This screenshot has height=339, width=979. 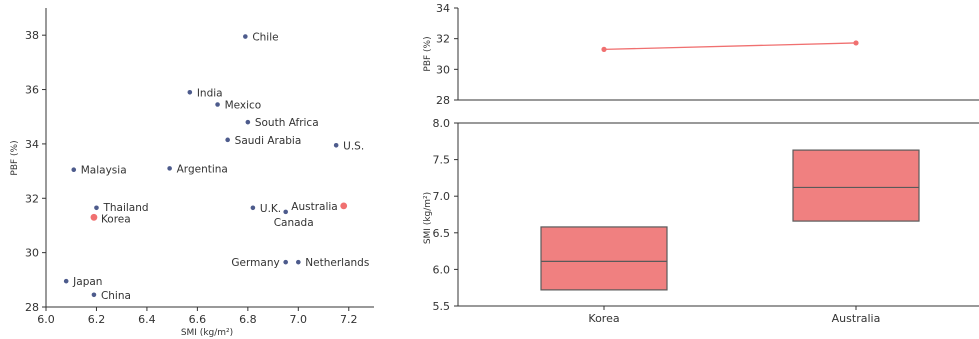 I want to click on scatter-point-label: Germany, so click(x=255, y=263).